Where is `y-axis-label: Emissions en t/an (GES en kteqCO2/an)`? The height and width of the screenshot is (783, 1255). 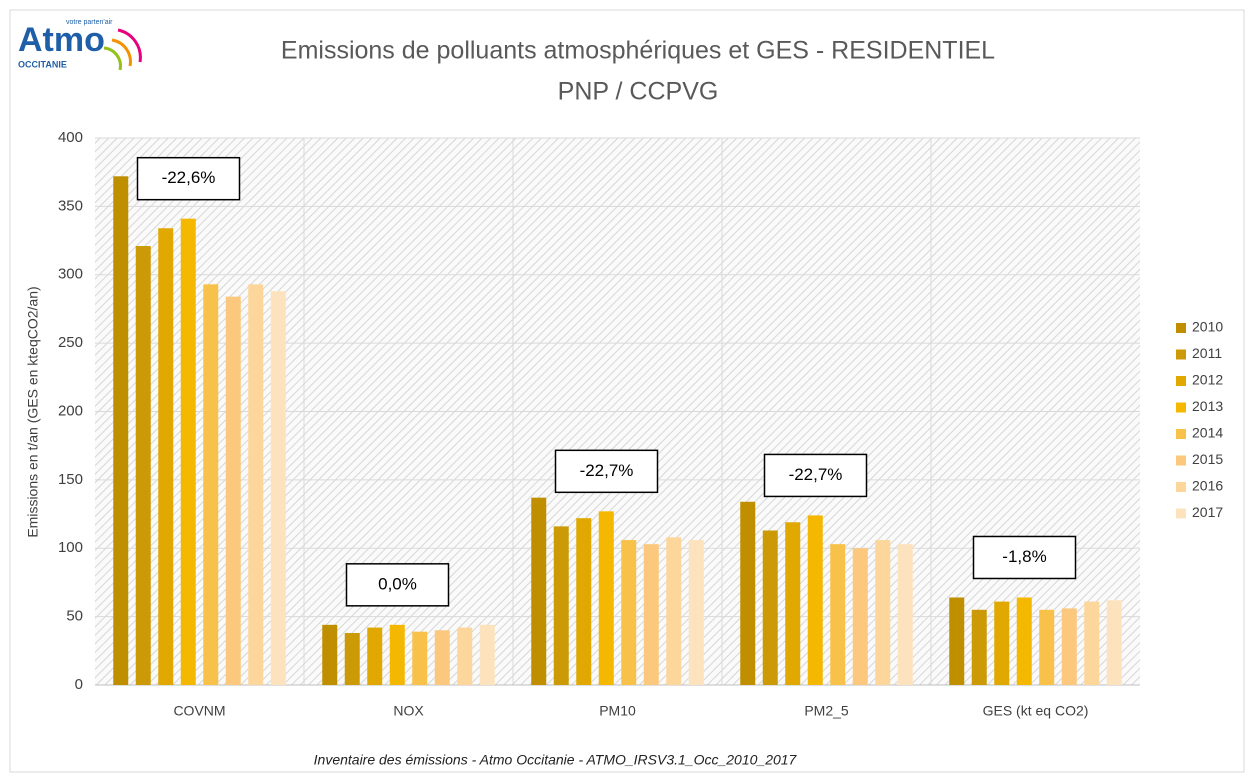
y-axis-label: Emissions en t/an (GES en kteqCO2/an) is located at coordinates (33, 411).